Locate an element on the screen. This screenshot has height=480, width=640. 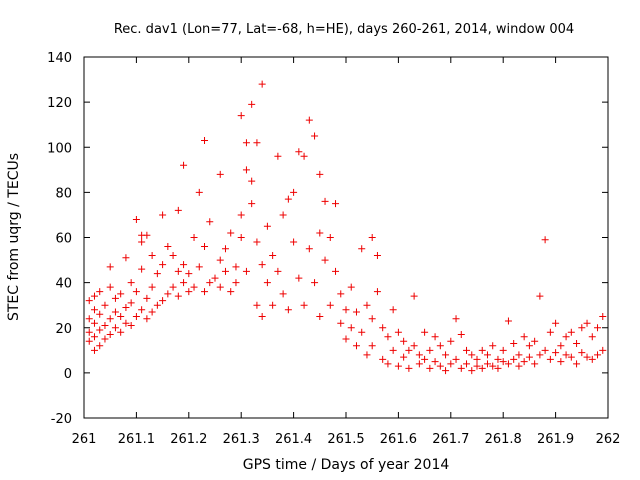
y-tick-label: 120 is located at coordinates (59, 103).